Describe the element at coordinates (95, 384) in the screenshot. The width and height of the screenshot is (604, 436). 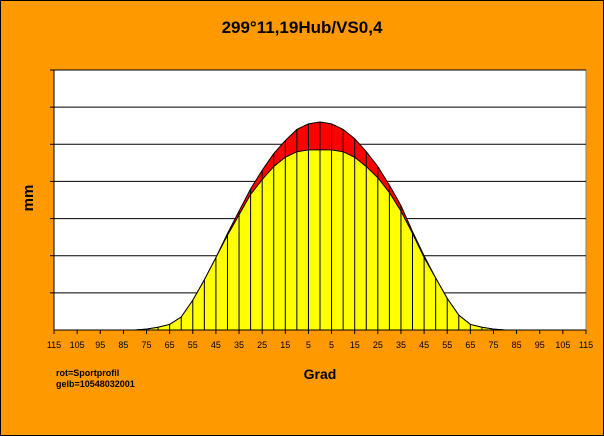
I see `legend-entry-yellow: gelb=10548032001` at that location.